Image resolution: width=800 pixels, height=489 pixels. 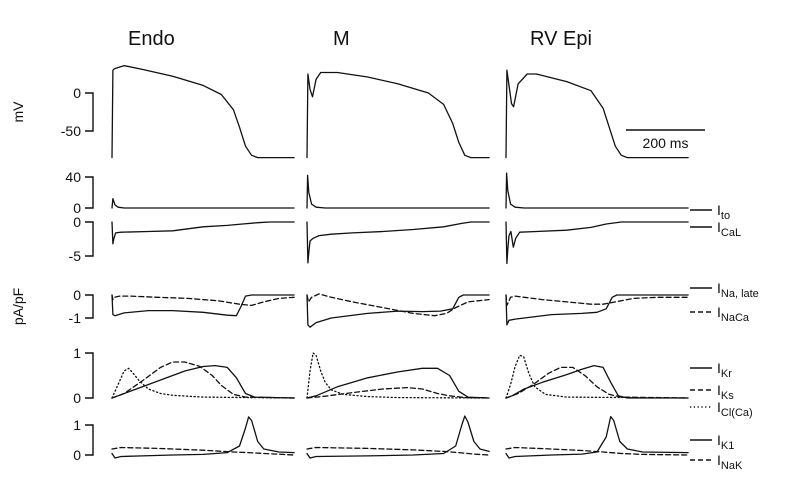 I want to click on y-axis-labels: mV pA/pF, so click(x=18, y=213).